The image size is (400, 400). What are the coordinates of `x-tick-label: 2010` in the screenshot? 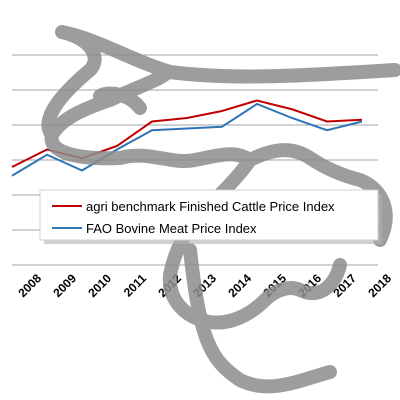 It's located at (99, 285).